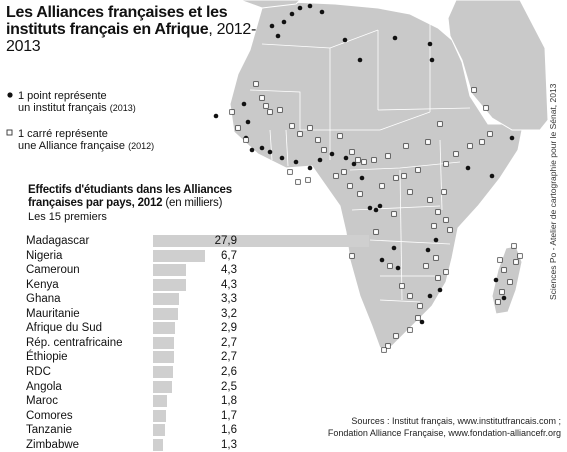  What do you see at coordinates (229, 371) in the screenshot?
I see `bar-value-label: 2,6` at bounding box center [229, 371].